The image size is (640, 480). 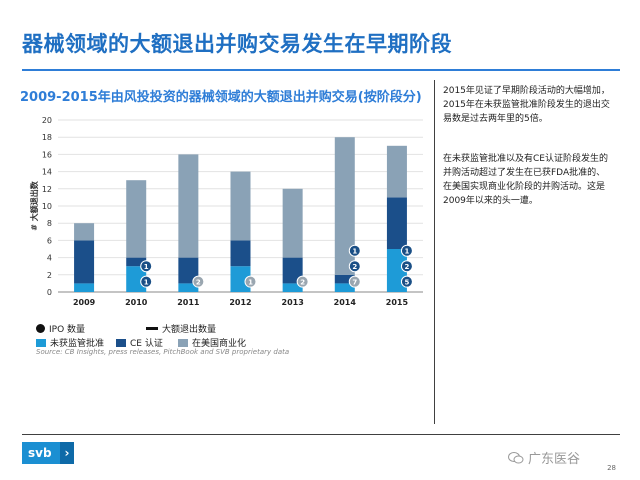 I want to click on svb-logo-text: svb, so click(x=40, y=453).